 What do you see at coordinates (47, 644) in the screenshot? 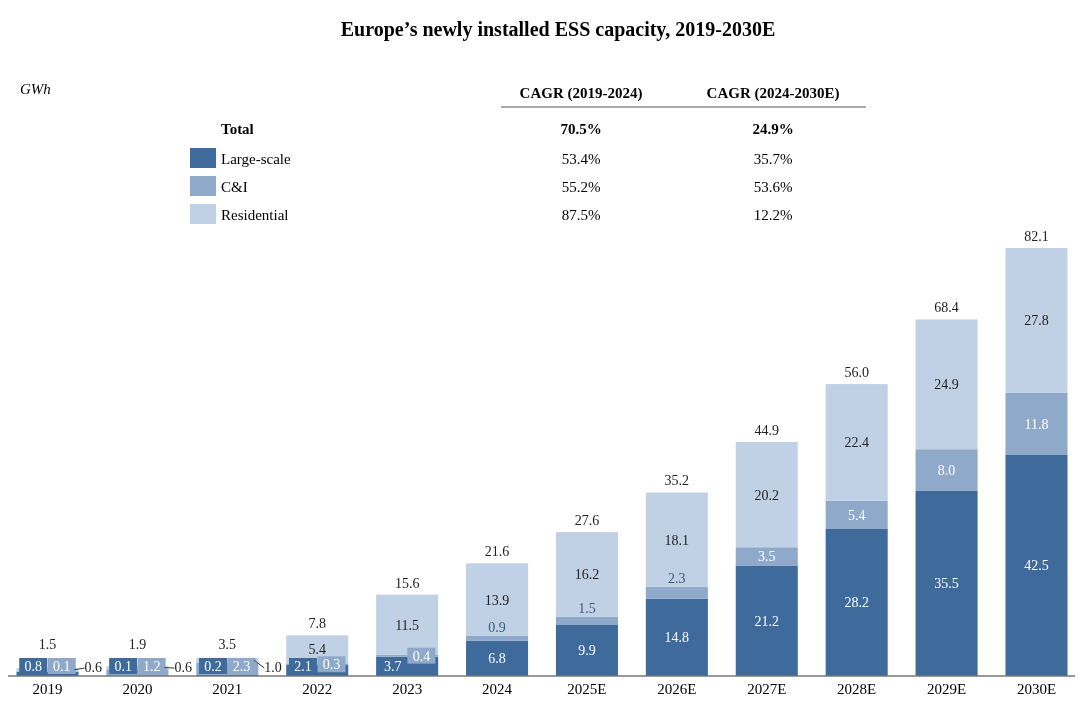
I see `total-label: 1.5` at bounding box center [47, 644].